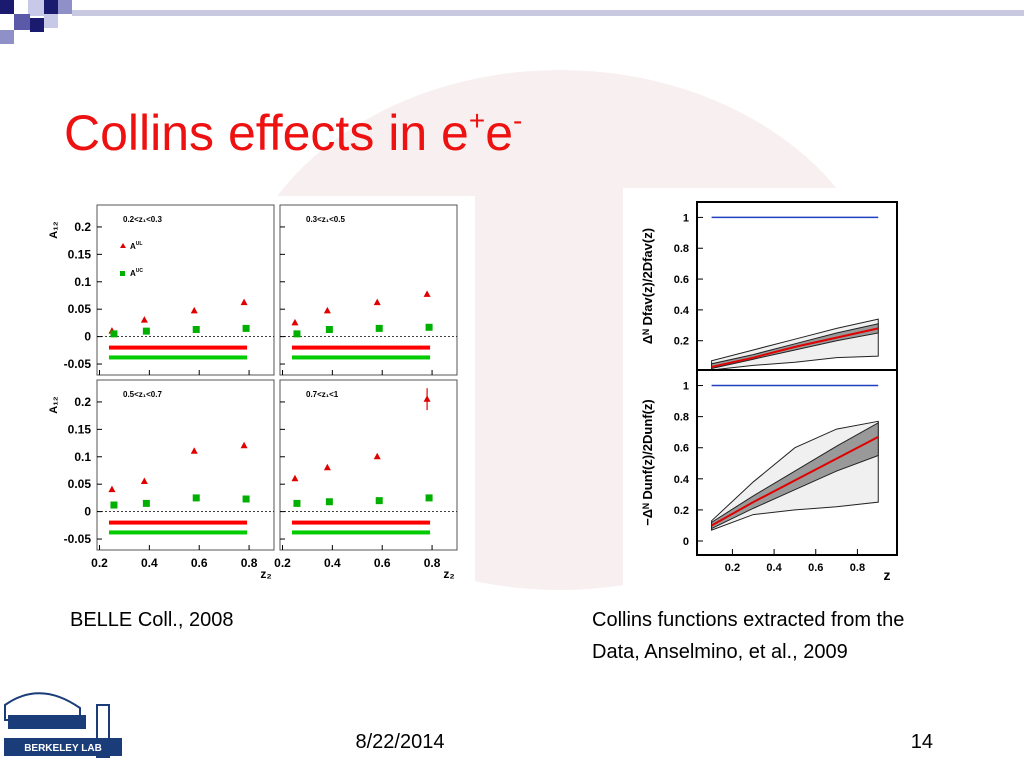 Image resolution: width=1024 pixels, height=773 pixels. What do you see at coordinates (63, 748) in the screenshot?
I see `logo-text: BERKELEY LAB` at bounding box center [63, 748].